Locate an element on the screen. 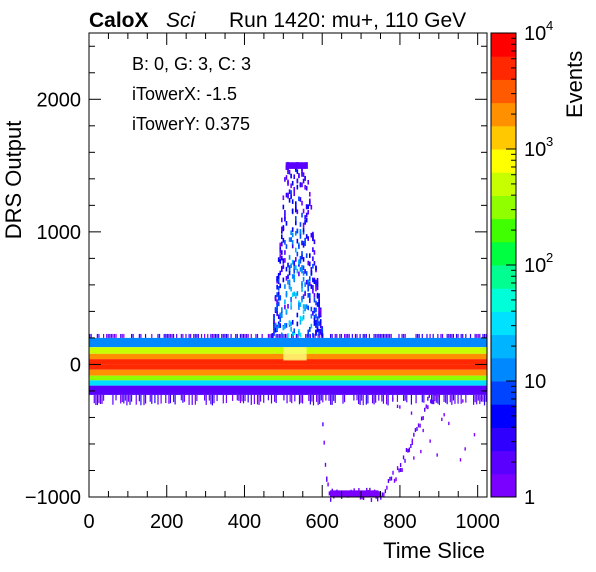  info-line-channel: B: 0, G: 3, C: 3 is located at coordinates (191, 64).